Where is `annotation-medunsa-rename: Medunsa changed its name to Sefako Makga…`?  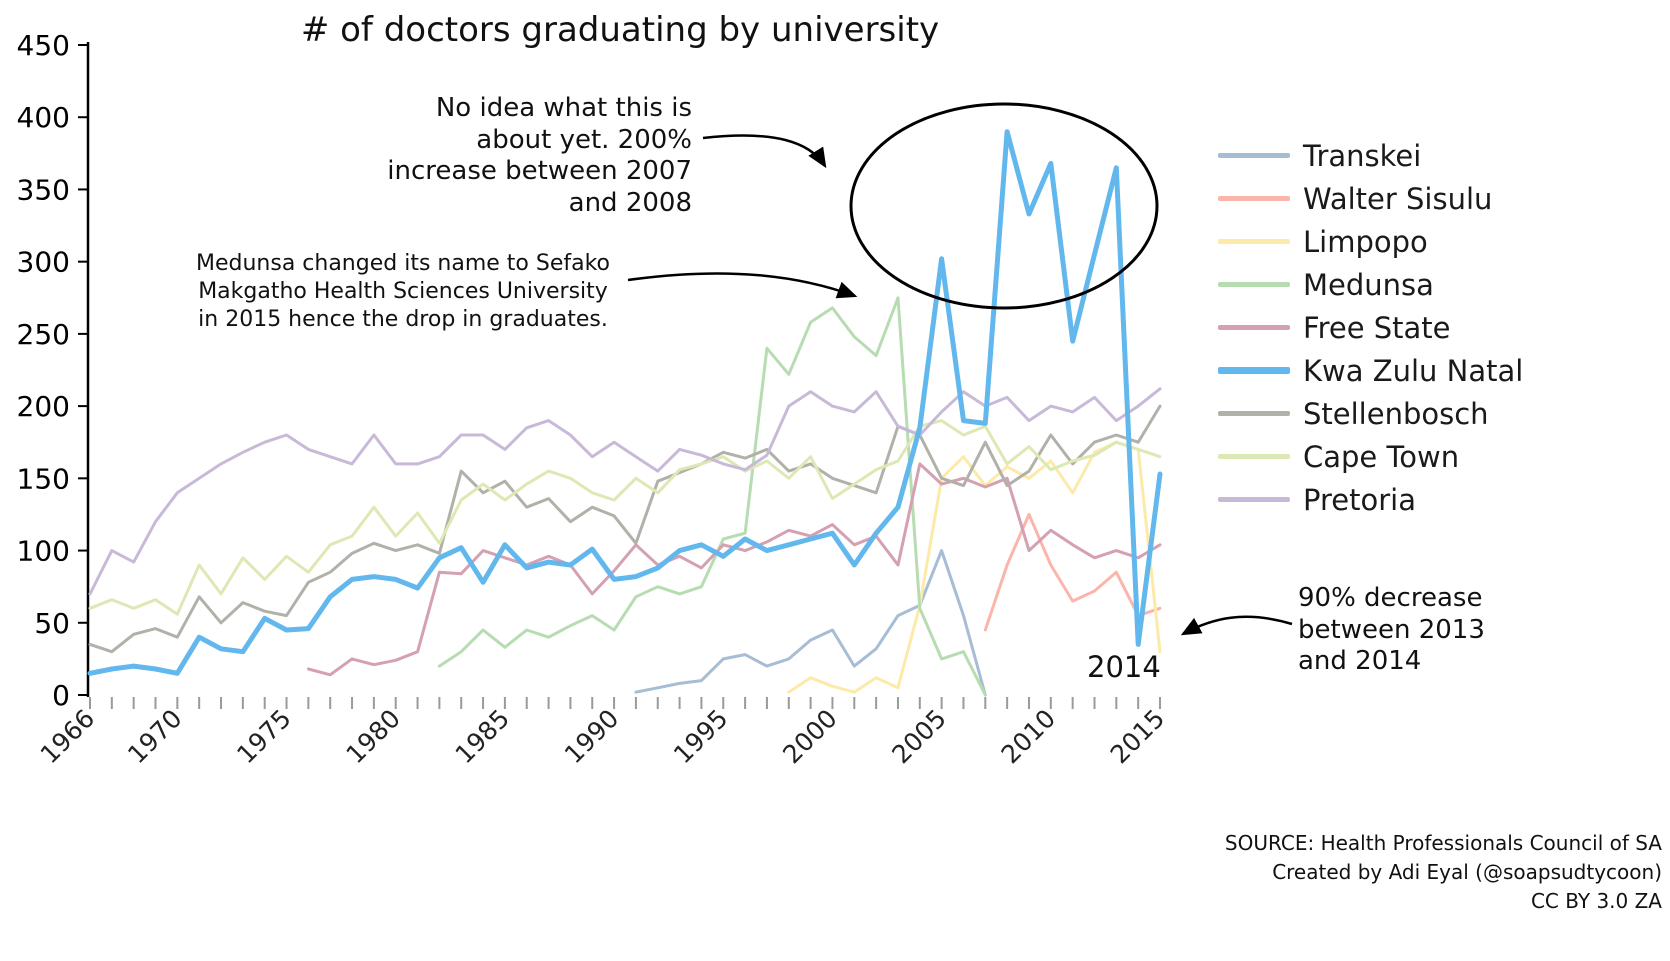 annotation-medunsa-rename: Medunsa changed its name to Sefako Makga… is located at coordinates (403, 292).